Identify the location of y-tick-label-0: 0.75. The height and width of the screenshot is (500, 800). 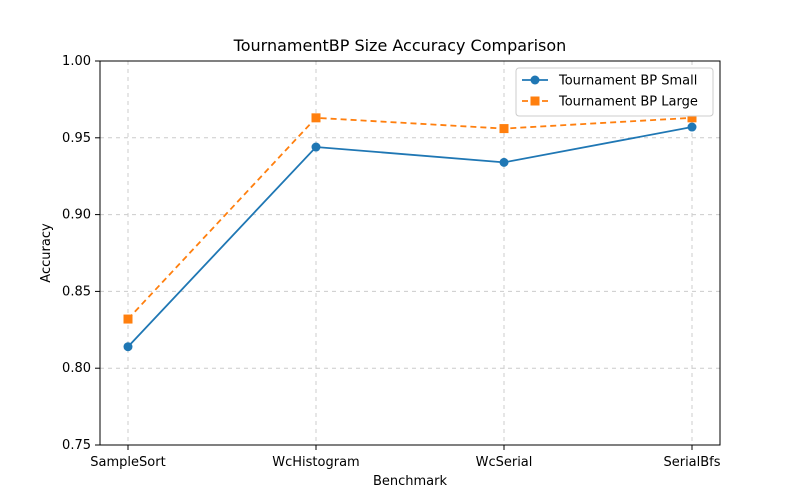
(76, 445).